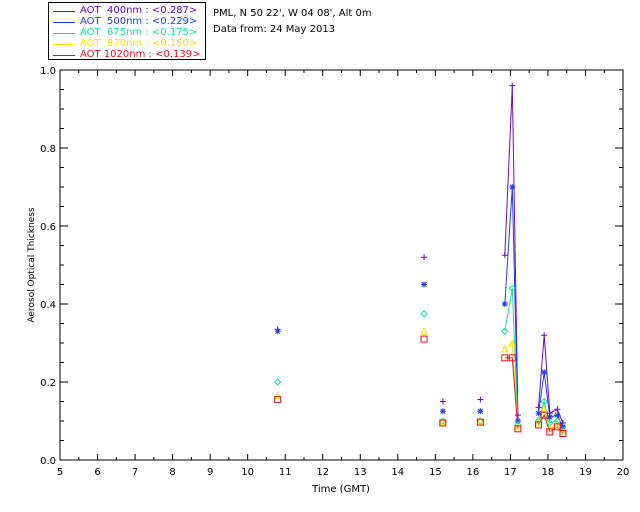 This screenshot has width=640, height=512. What do you see at coordinates (48, 305) in the screenshot?
I see `y-tick-label: 0.4` at bounding box center [48, 305].